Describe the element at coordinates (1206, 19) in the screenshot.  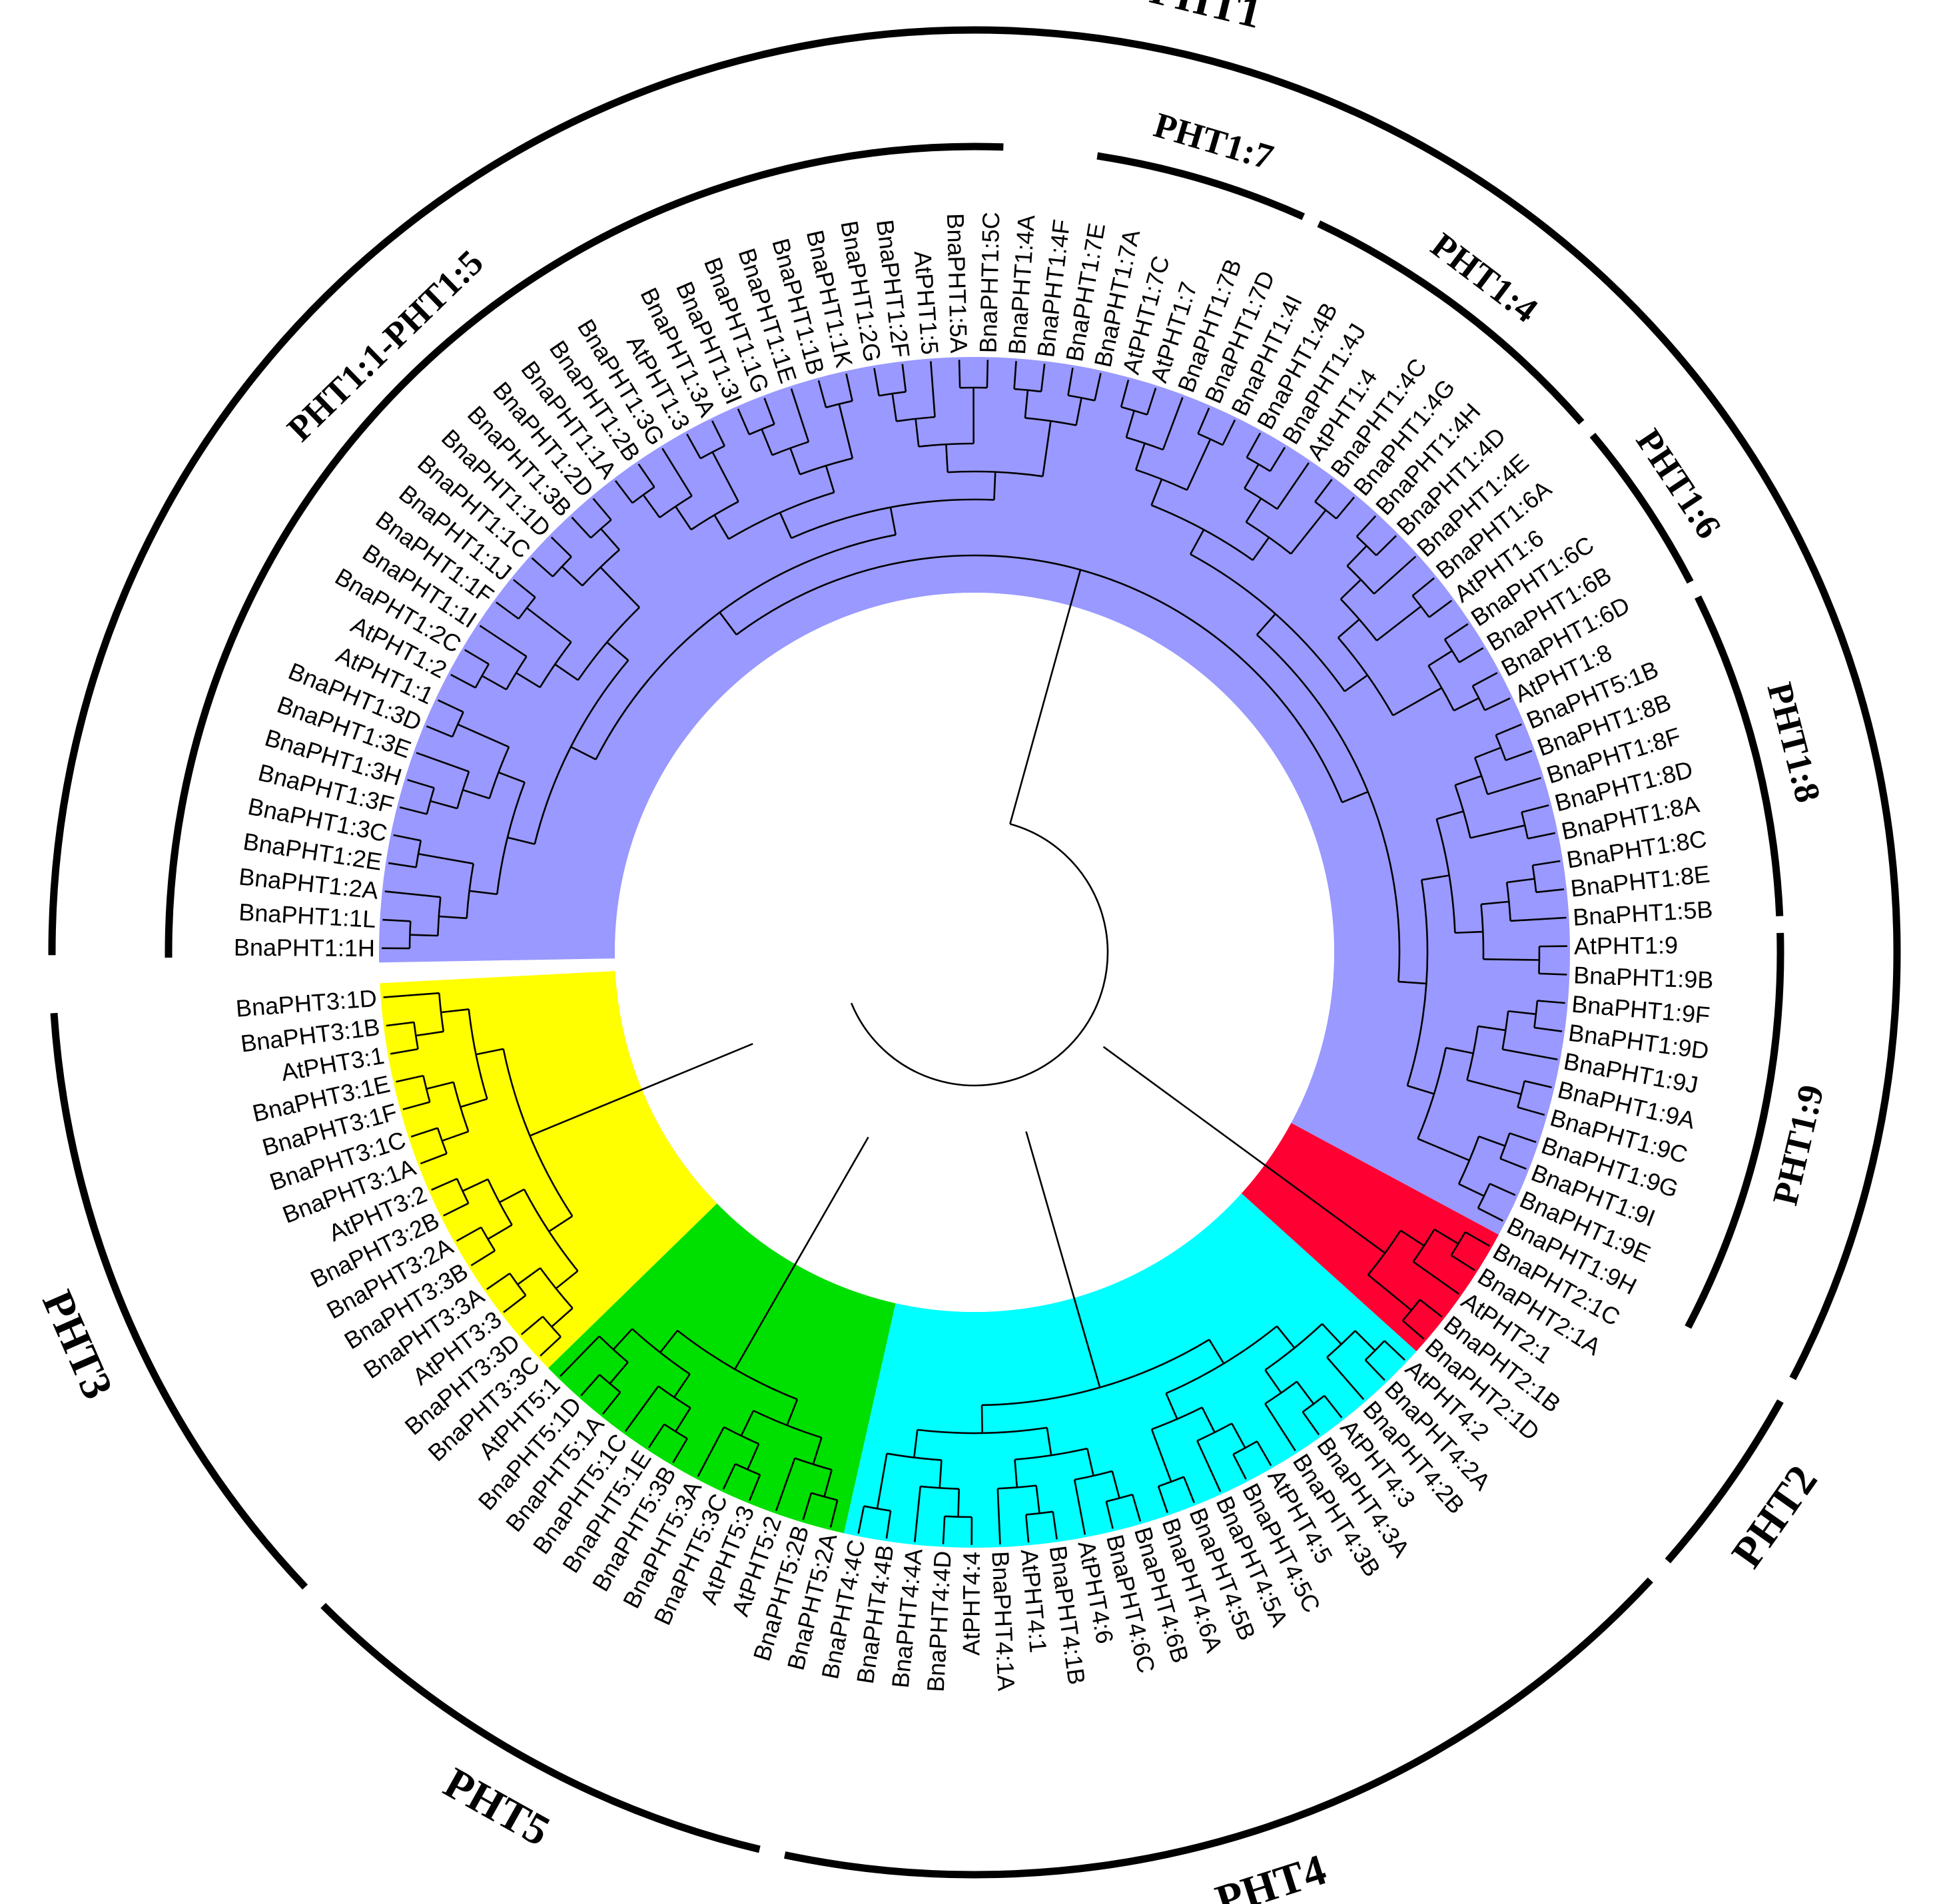
I see `group-label: PHT1` at that location.